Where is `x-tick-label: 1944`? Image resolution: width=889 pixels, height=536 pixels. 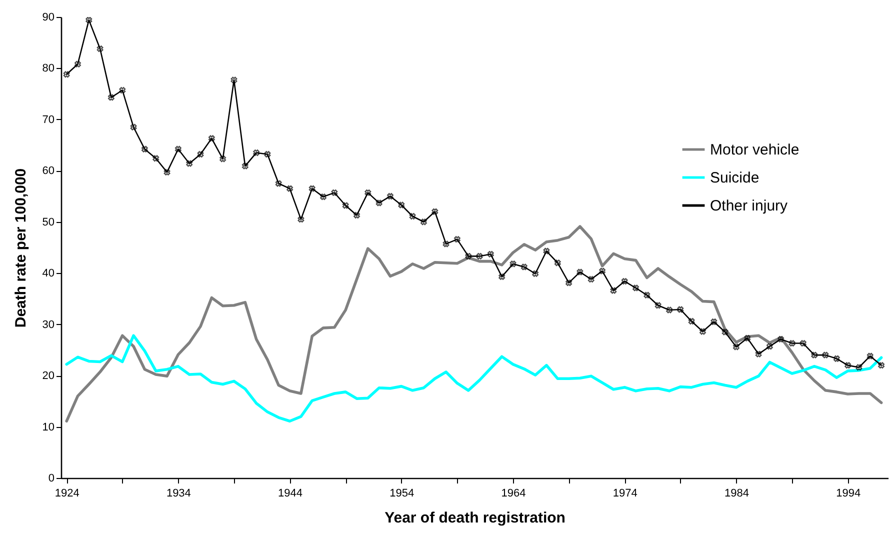
x-tick-label: 1944 is located at coordinates (290, 494).